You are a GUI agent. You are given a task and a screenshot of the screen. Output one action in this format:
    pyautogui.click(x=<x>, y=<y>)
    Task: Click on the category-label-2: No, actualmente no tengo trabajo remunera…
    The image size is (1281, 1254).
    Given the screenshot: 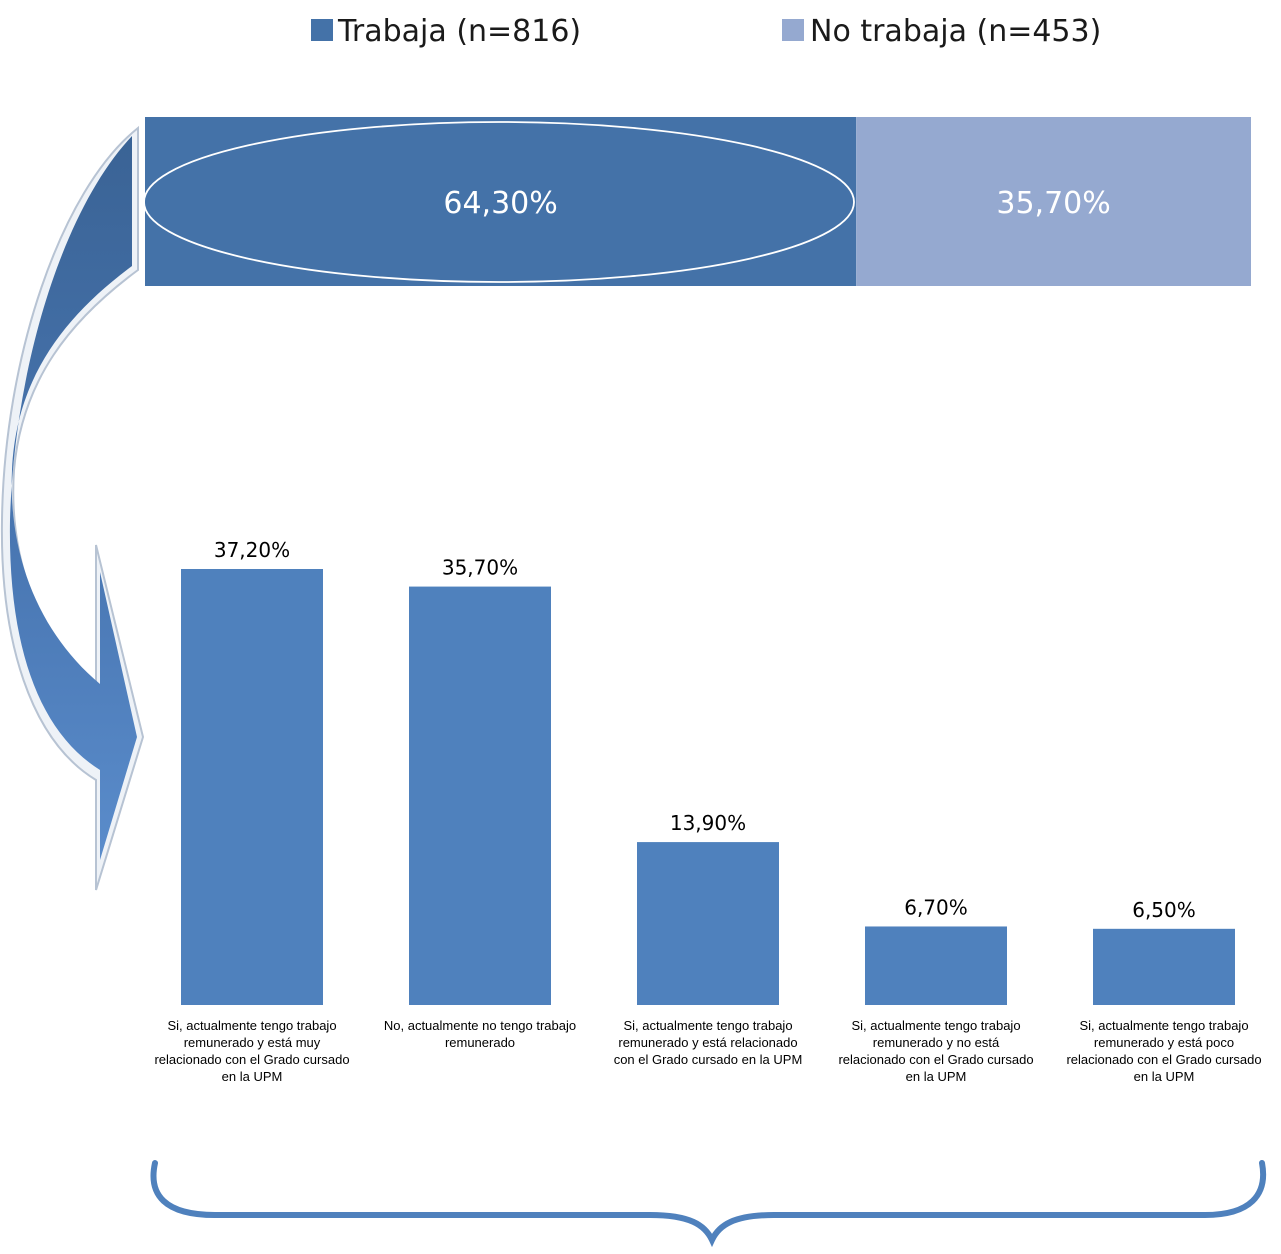 What is the action you would take?
    pyautogui.click(x=480, y=1034)
    